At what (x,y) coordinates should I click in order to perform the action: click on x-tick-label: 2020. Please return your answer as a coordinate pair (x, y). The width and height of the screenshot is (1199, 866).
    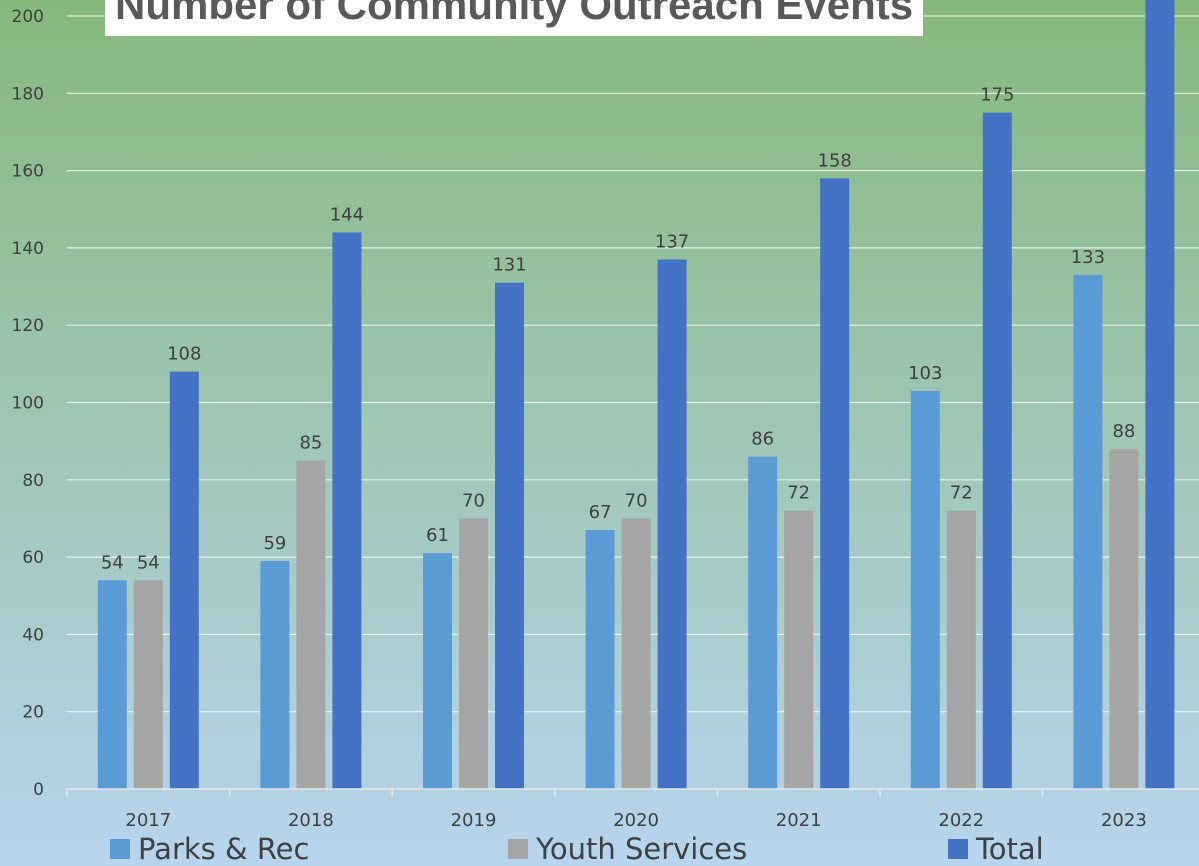
    Looking at the image, I should click on (636, 820).